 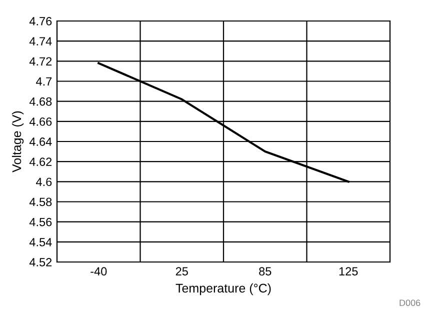 I want to click on y-tick-label: 4.7, so click(x=44, y=81).